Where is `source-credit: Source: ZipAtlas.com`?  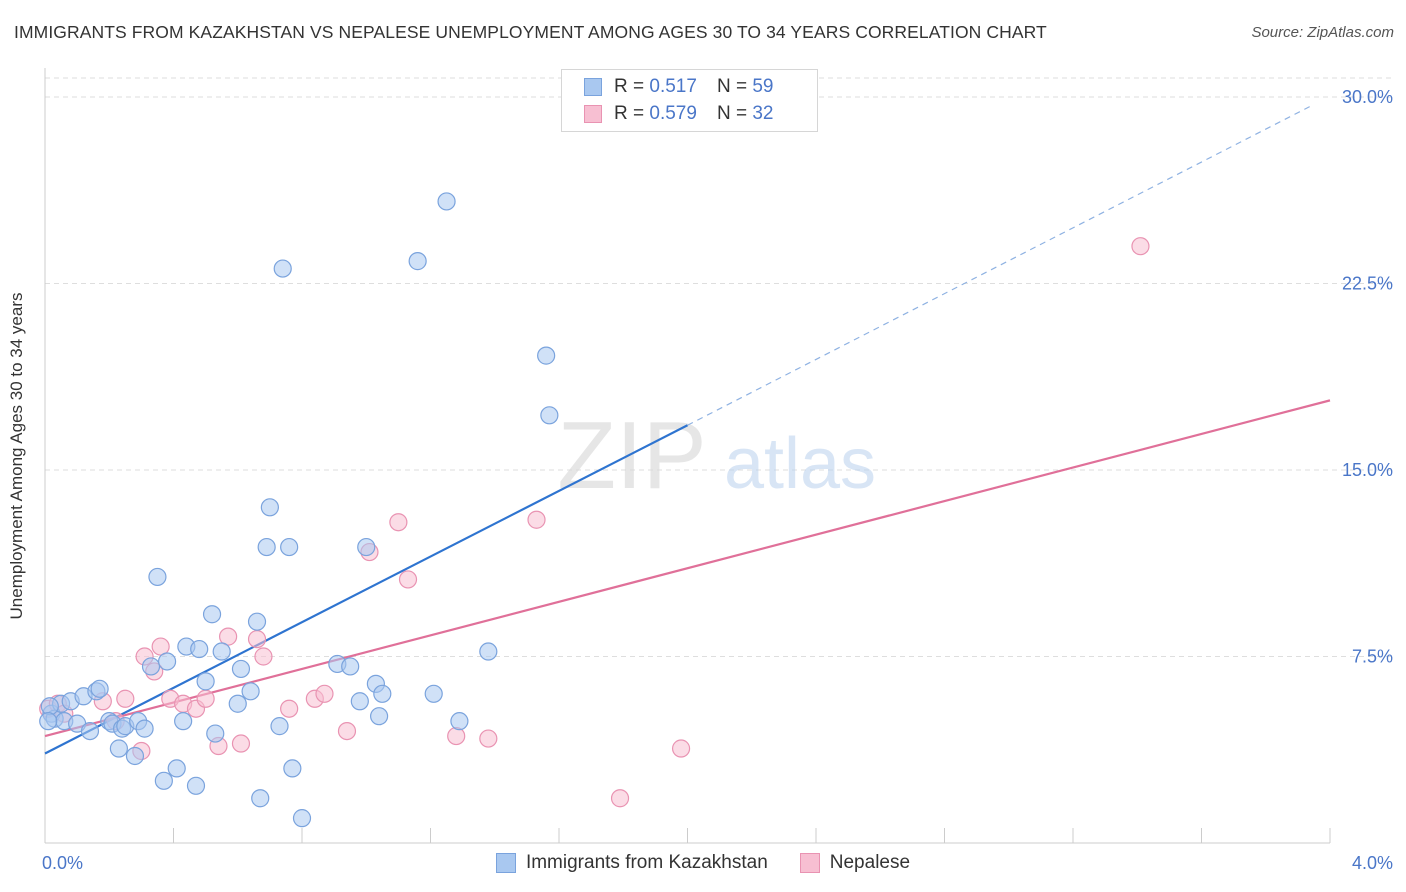
source-credit: Source: ZipAtlas.com is located at coordinates (1322, 32).